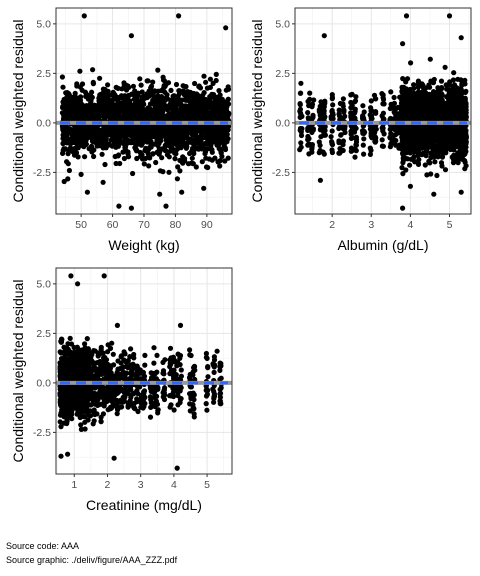 This screenshot has width=480, height=576. Describe the element at coordinates (113, 225) in the screenshot. I see `x-tick-label: 60` at that location.